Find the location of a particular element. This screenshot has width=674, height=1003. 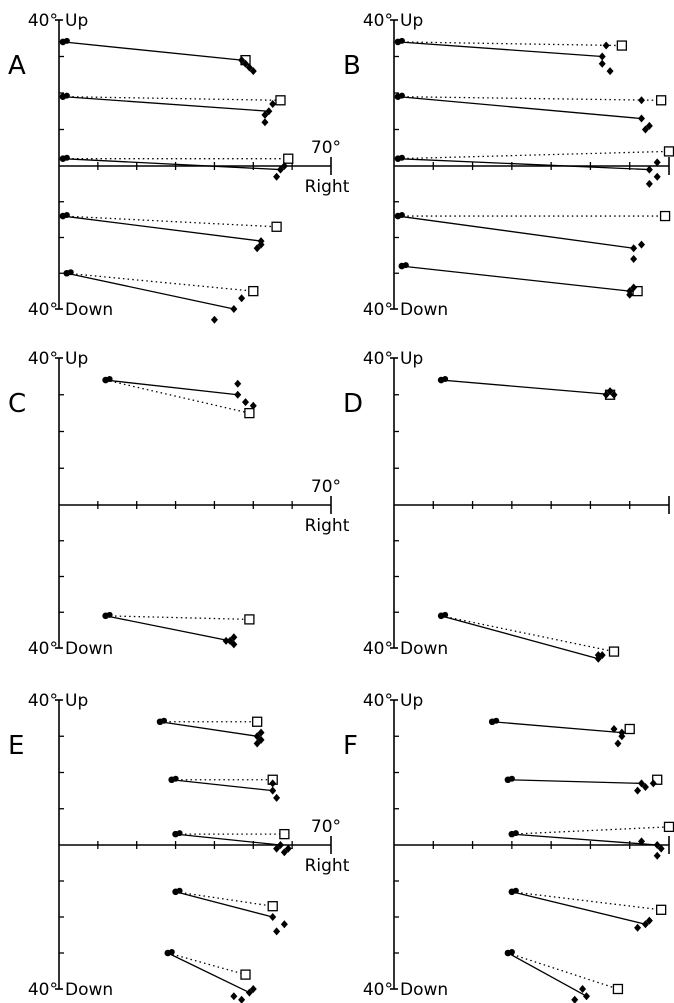

y-bottom-value-label: 40° is located at coordinates (378, 649).